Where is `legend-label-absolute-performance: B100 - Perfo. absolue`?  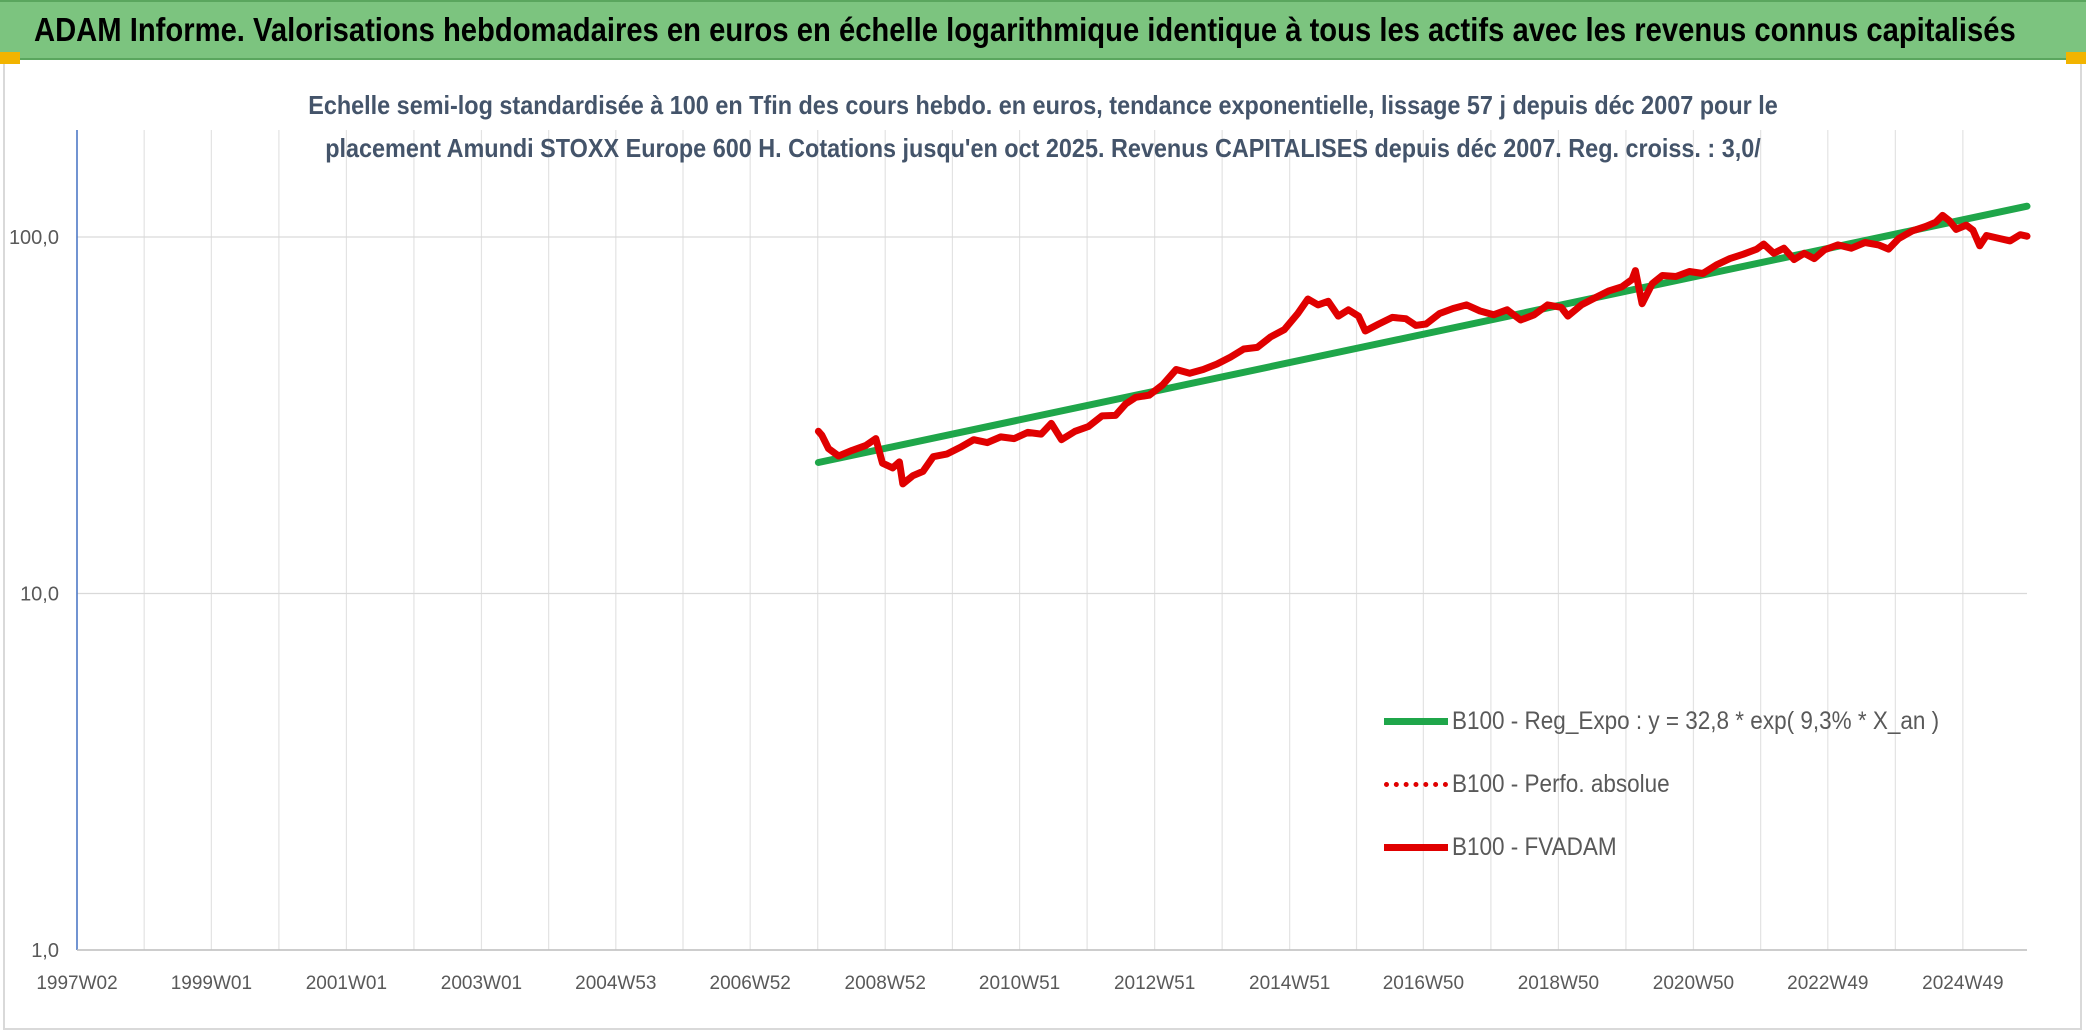
legend-label-absolute-performance: B100 - Perfo. absolue is located at coordinates (1561, 784).